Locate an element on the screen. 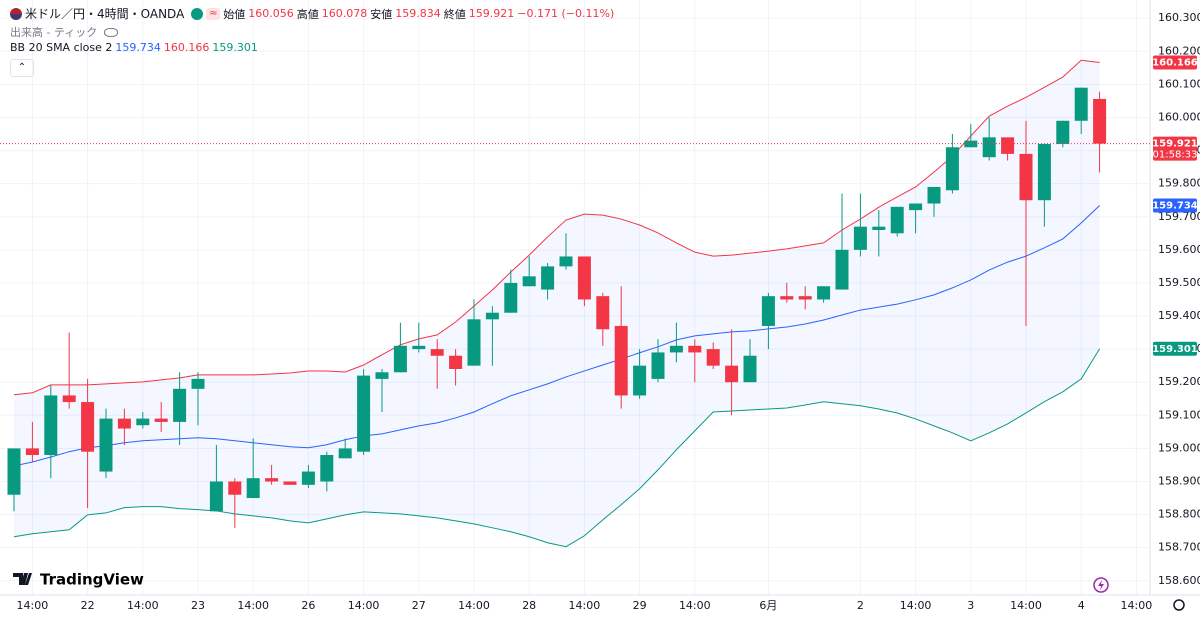 This screenshot has height=620, width=1200. price-badge-label: 160.166 is located at coordinates (1175, 63).